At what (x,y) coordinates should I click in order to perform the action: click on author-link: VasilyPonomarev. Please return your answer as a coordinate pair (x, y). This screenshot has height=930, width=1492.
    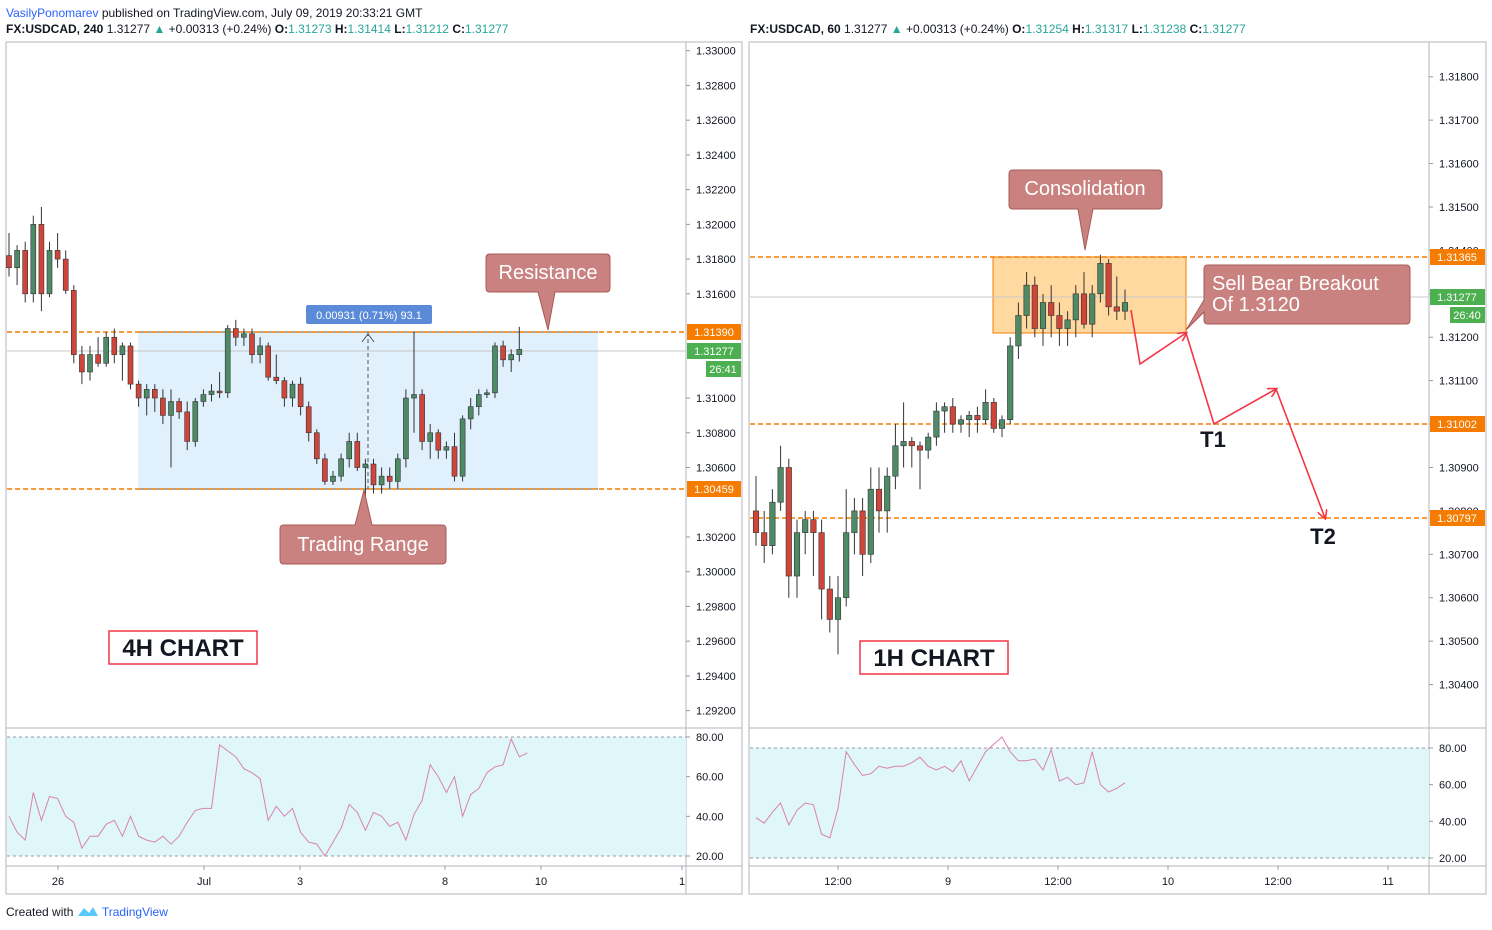
    Looking at the image, I should click on (52, 13).